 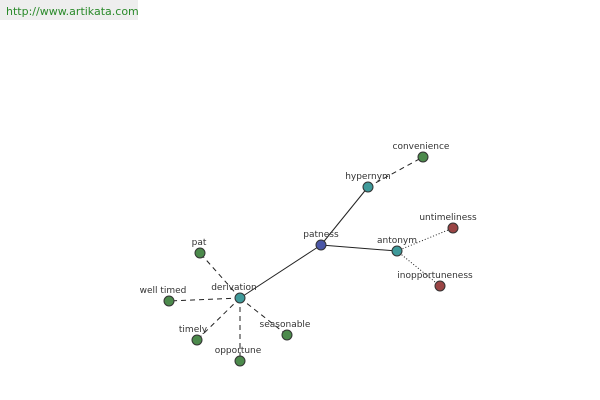 I want to click on node-label: untimeliness, so click(x=448, y=218).